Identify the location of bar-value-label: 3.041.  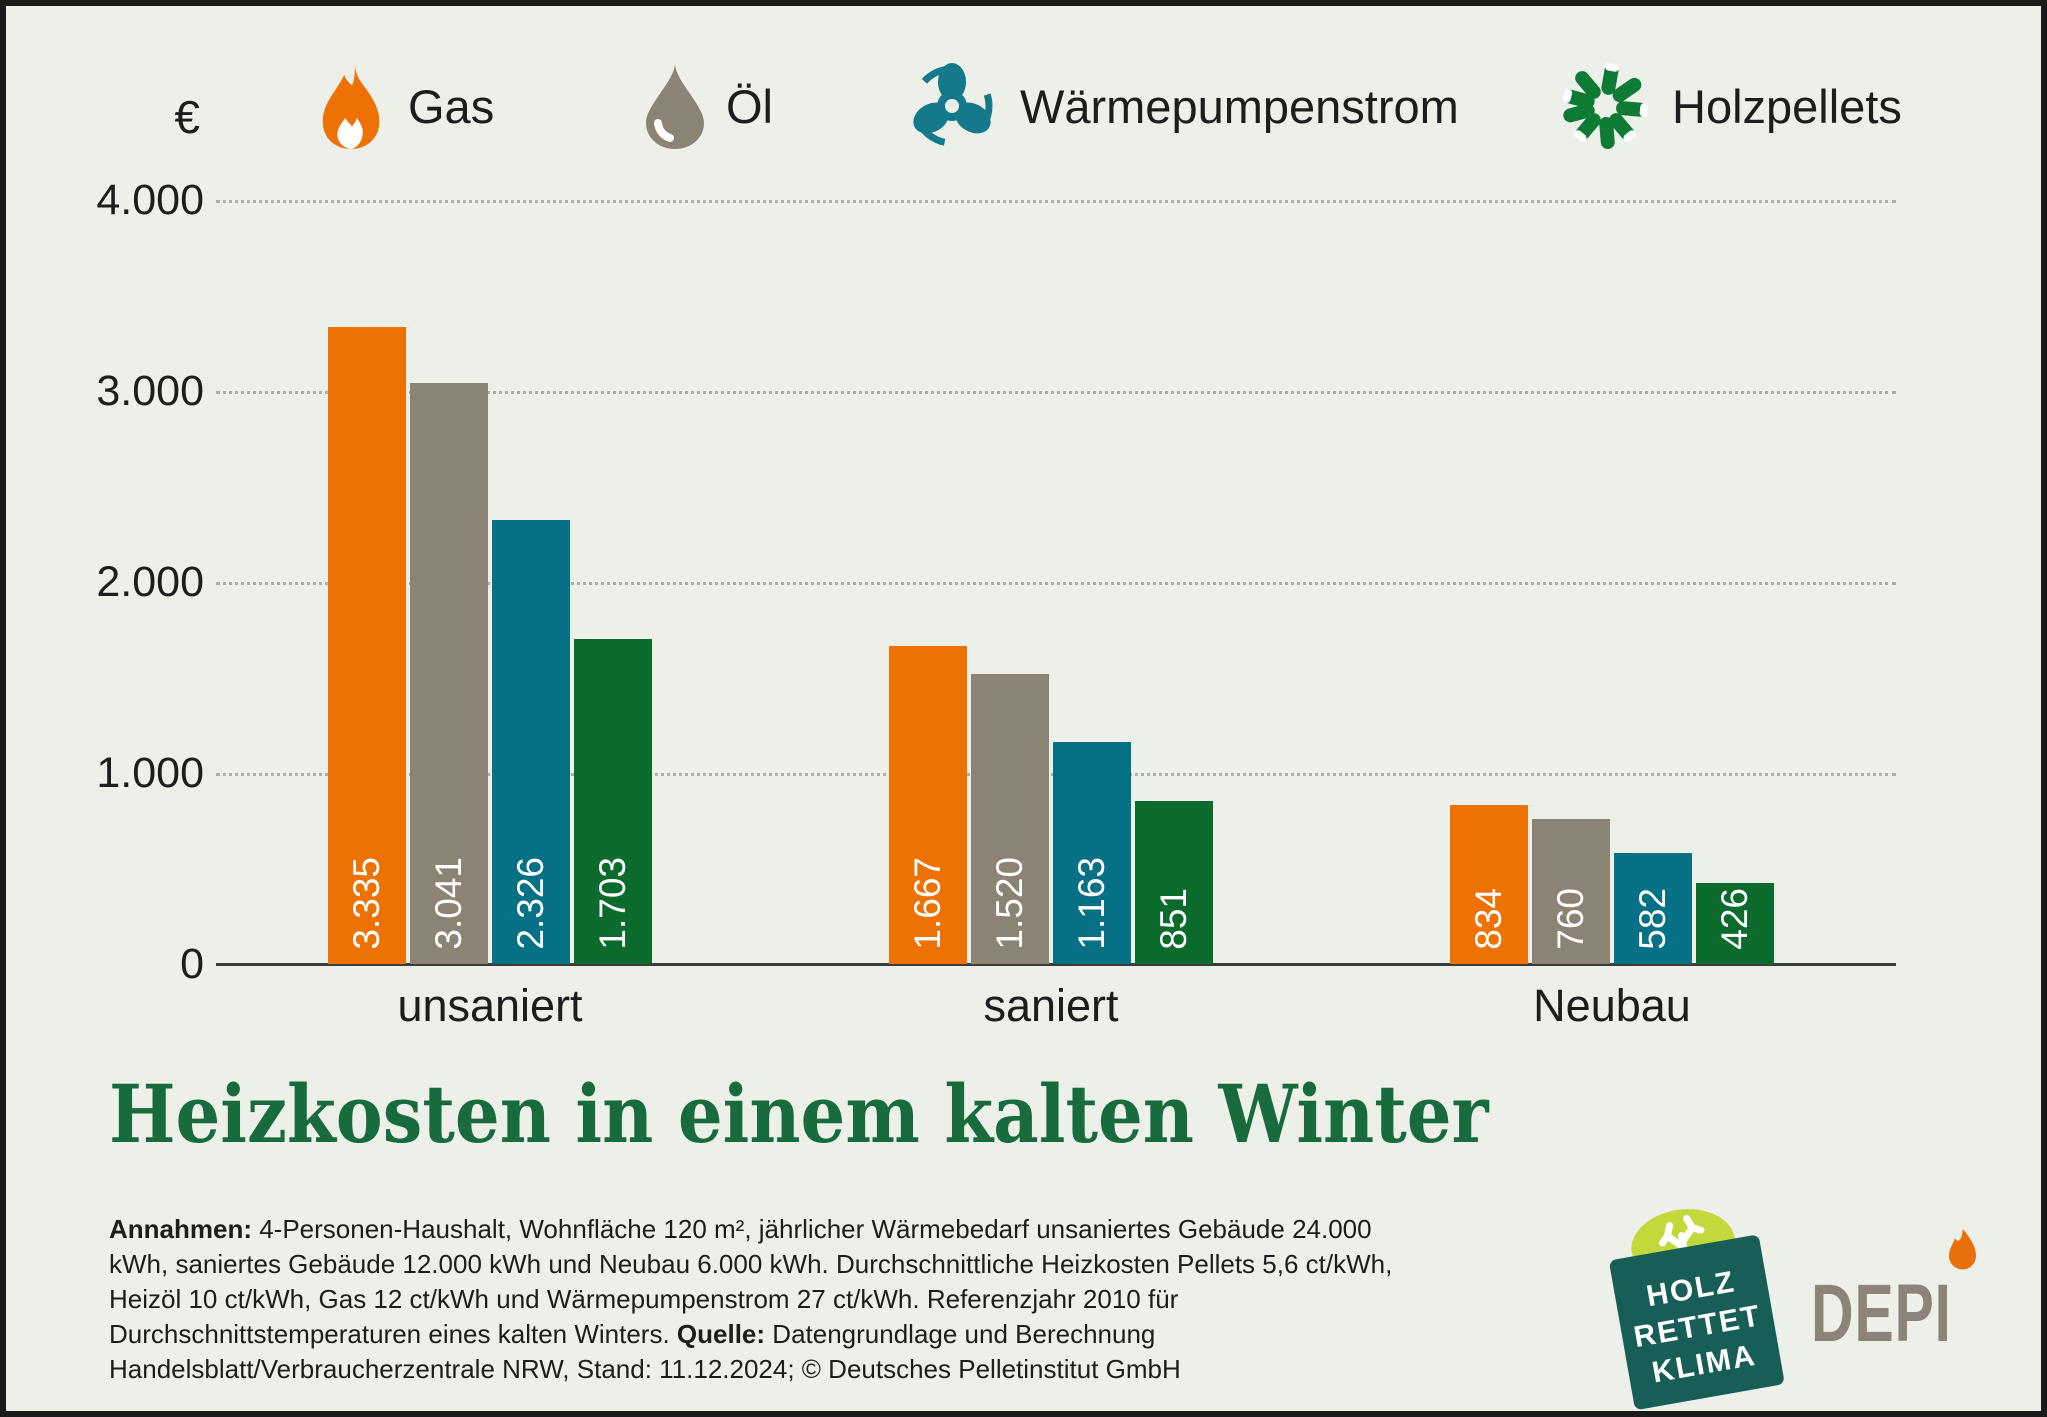
(448, 903).